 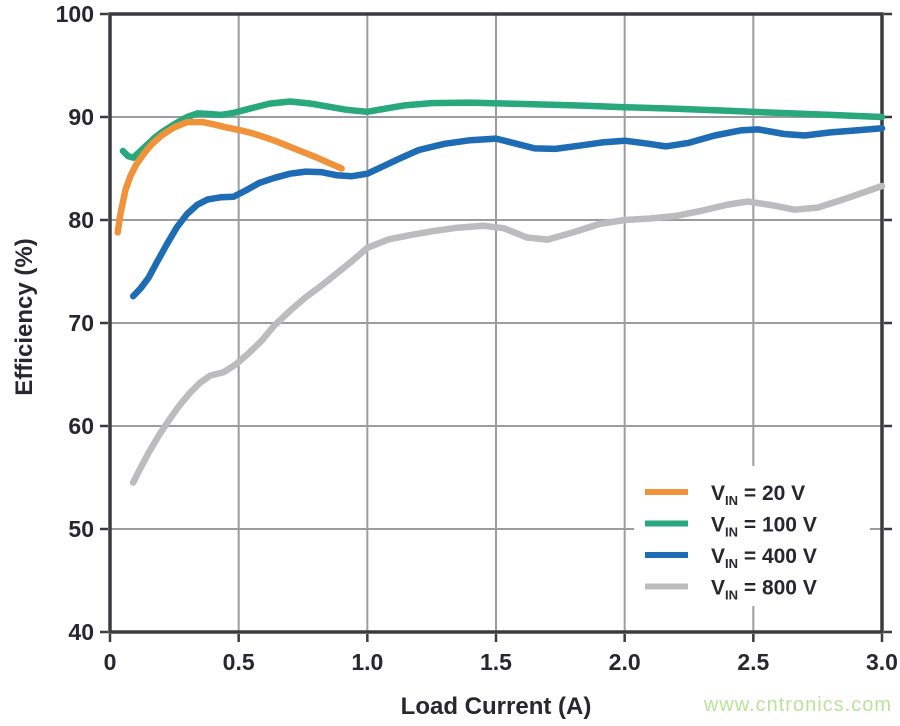 What do you see at coordinates (110, 662) in the screenshot?
I see `x-tick-label: 0` at bounding box center [110, 662].